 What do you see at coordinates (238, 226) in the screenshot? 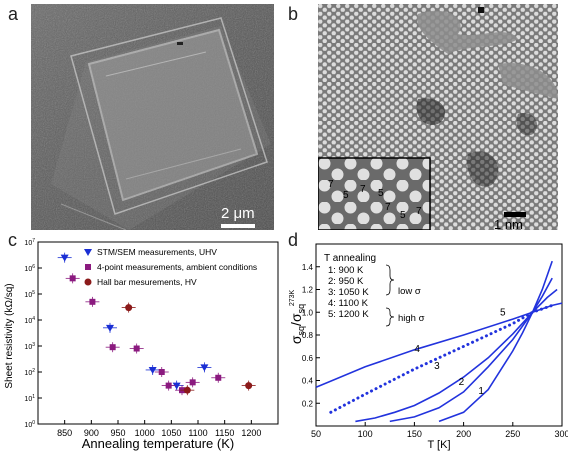
I see `scale-bar-a` at bounding box center [238, 226].